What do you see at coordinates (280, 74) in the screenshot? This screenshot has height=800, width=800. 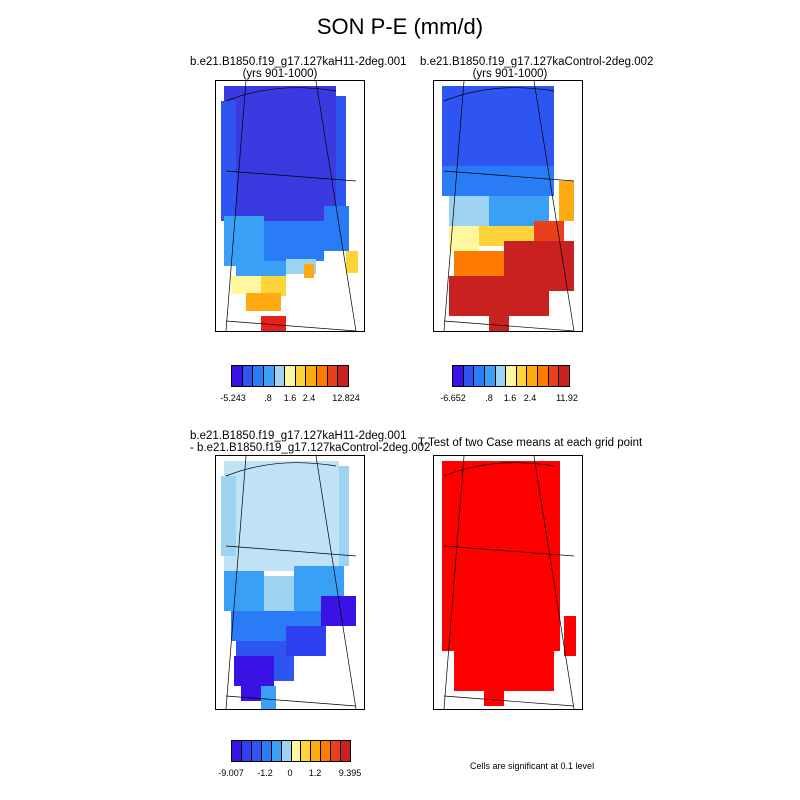 I see `panel-1-title-line2: (yrs 901-1000)` at bounding box center [280, 74].